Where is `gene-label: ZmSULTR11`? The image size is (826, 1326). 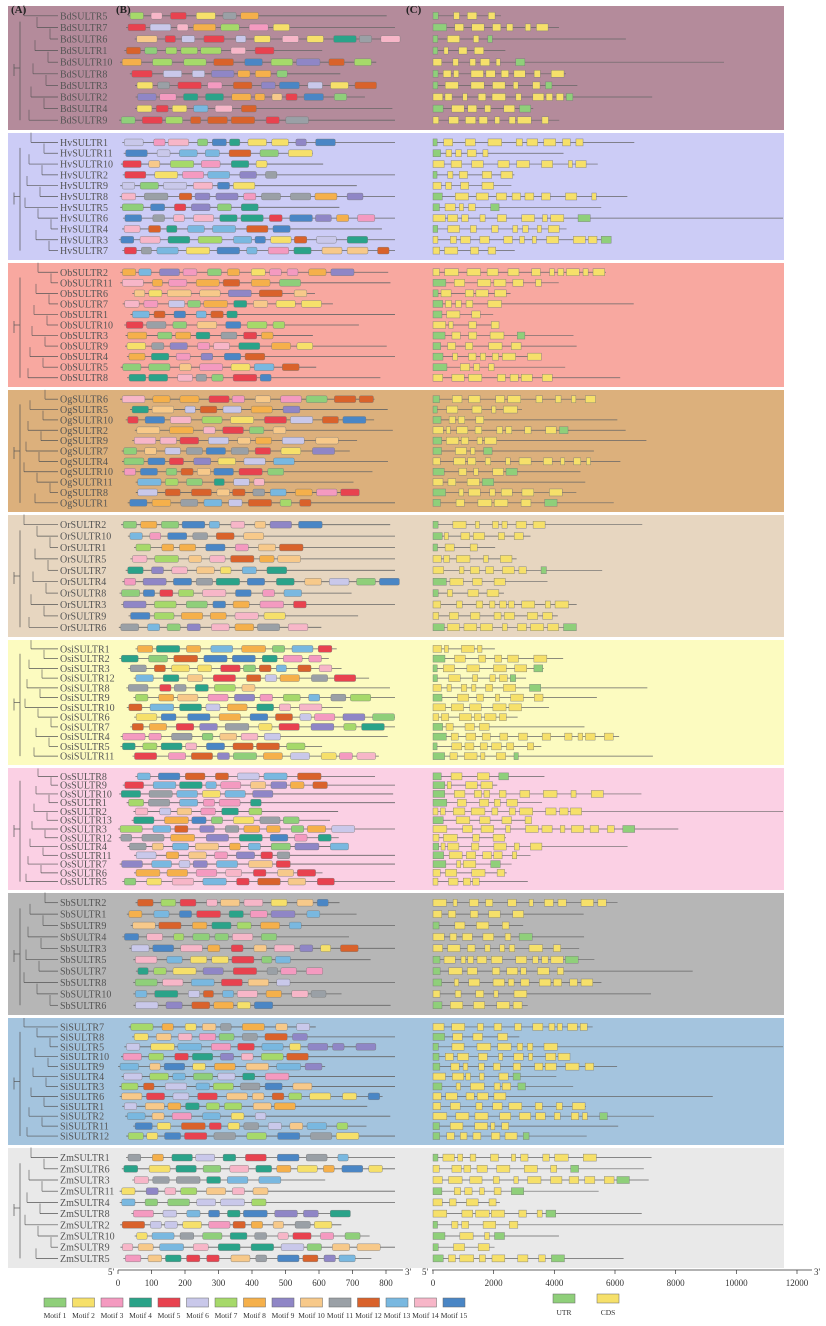 gene-label: ZmSULTR11 is located at coordinates (87, 1192).